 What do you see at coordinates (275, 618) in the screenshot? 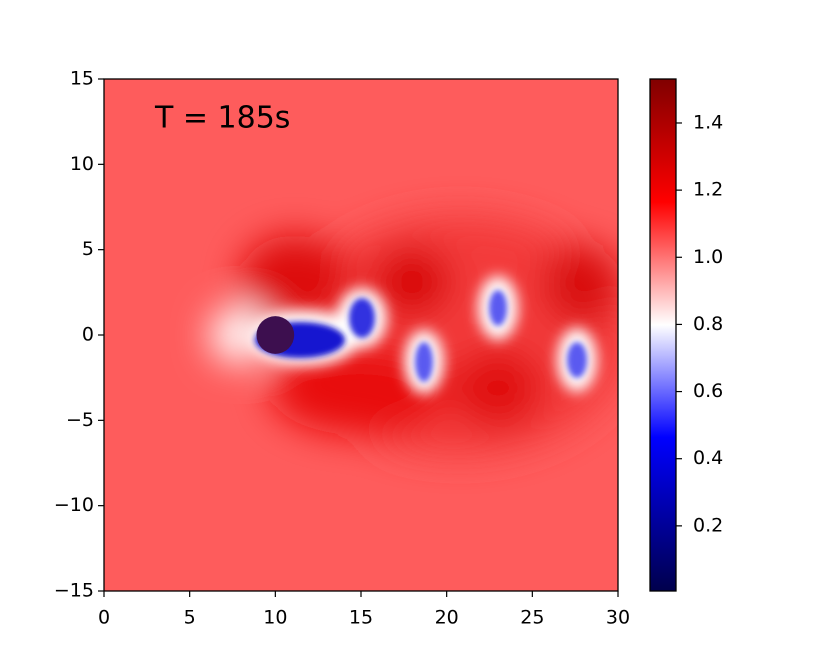
I see `x-tick-label: 10` at bounding box center [275, 618].